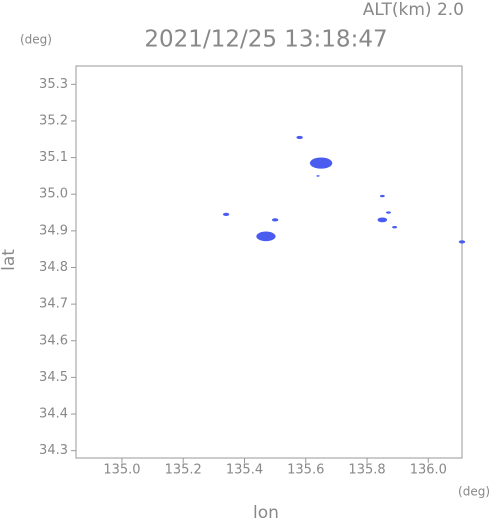  Describe the element at coordinates (53, 304) in the screenshot. I see `y-tick-label: 34.7` at that location.